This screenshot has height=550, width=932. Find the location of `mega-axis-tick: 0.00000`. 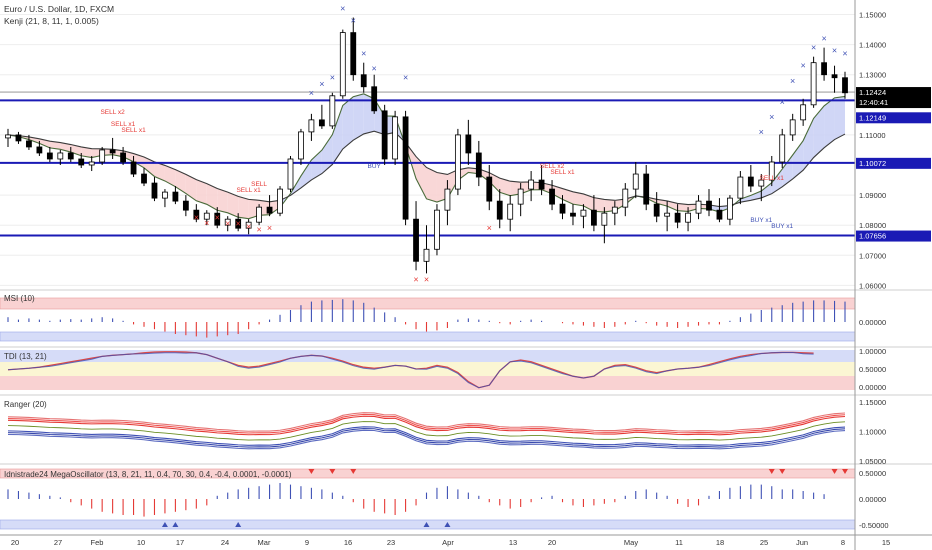

mega-axis-tick: 0.00000 is located at coordinates (872, 499).